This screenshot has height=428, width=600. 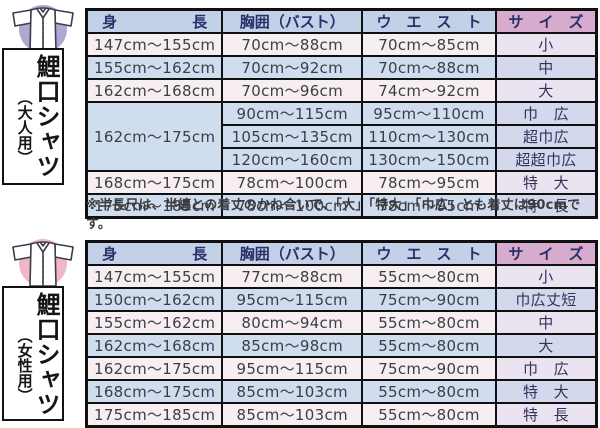 I want to click on bust-cell: 120cm～160cm, so click(x=292, y=159).